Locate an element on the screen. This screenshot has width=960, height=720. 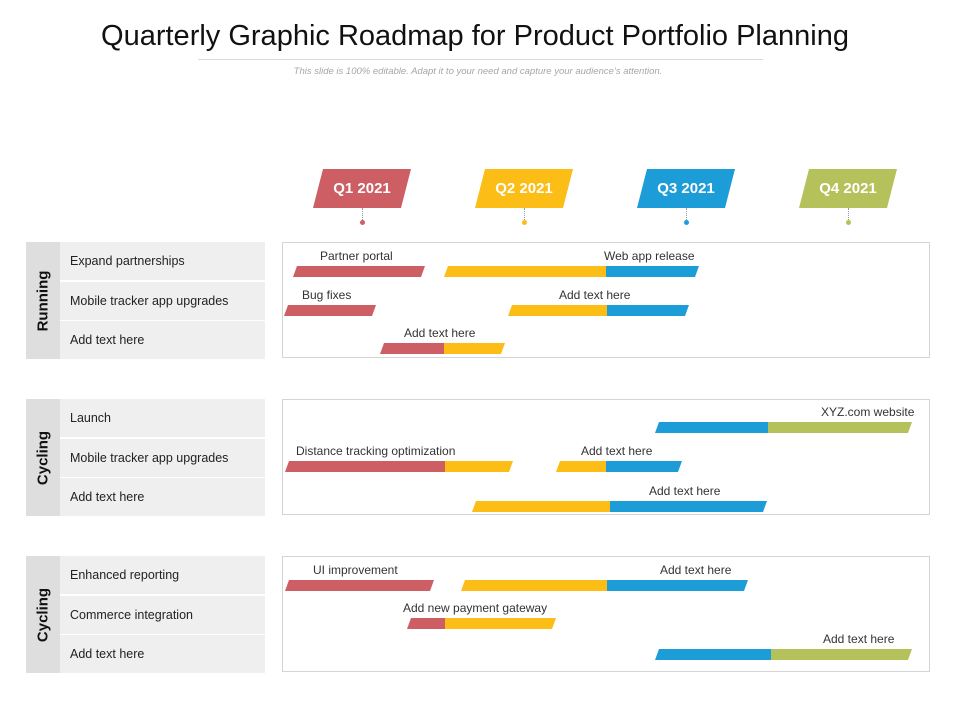
bar-label: Bug fixes is located at coordinates (327, 295).